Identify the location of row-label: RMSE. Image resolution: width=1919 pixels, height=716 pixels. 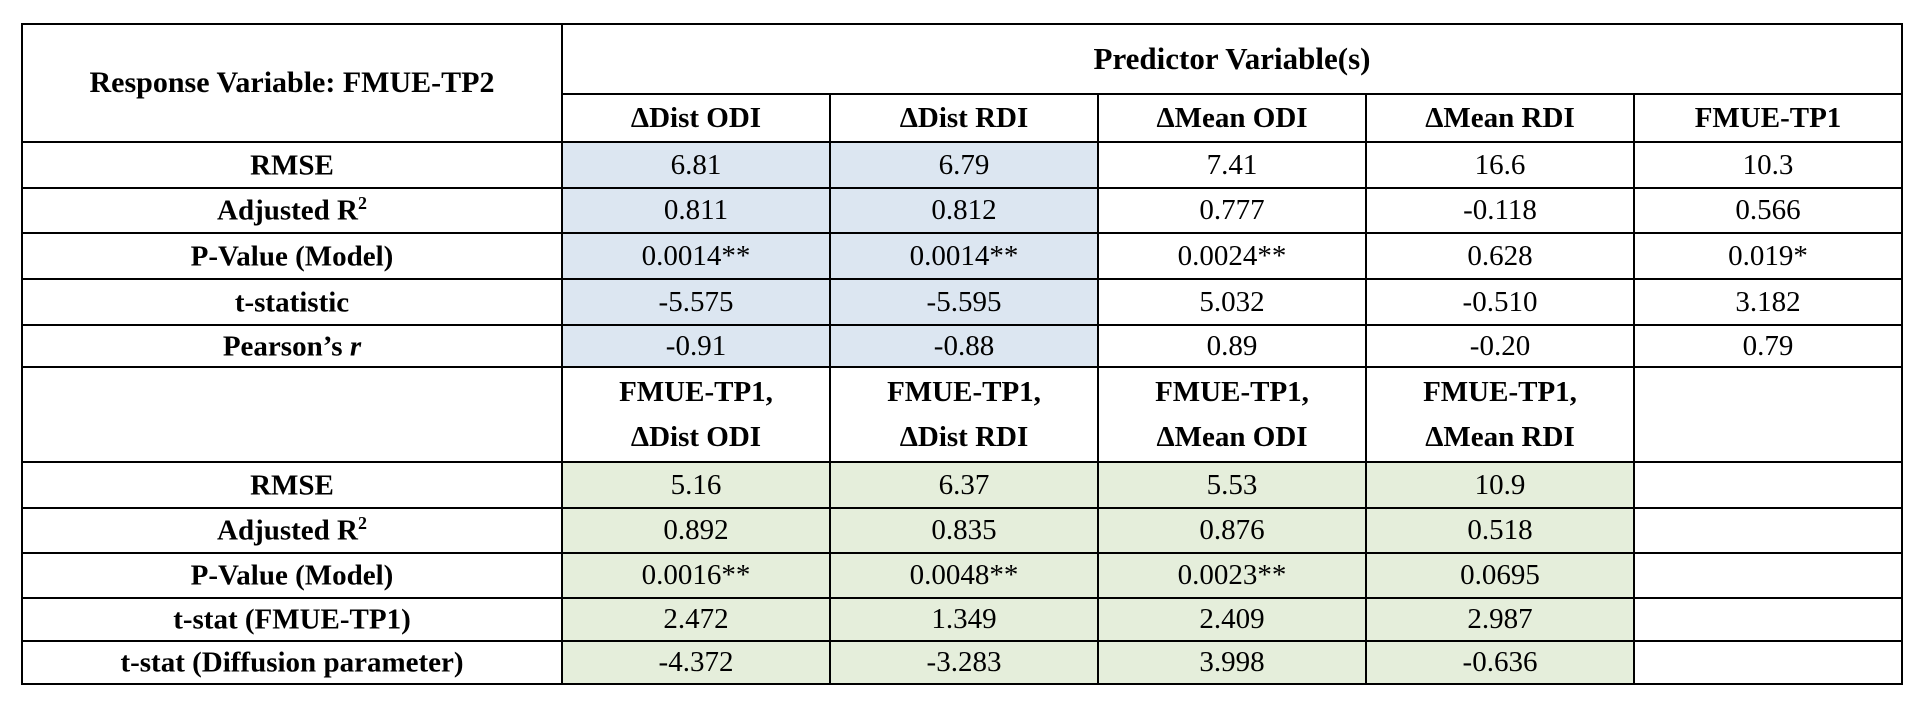
(292, 165).